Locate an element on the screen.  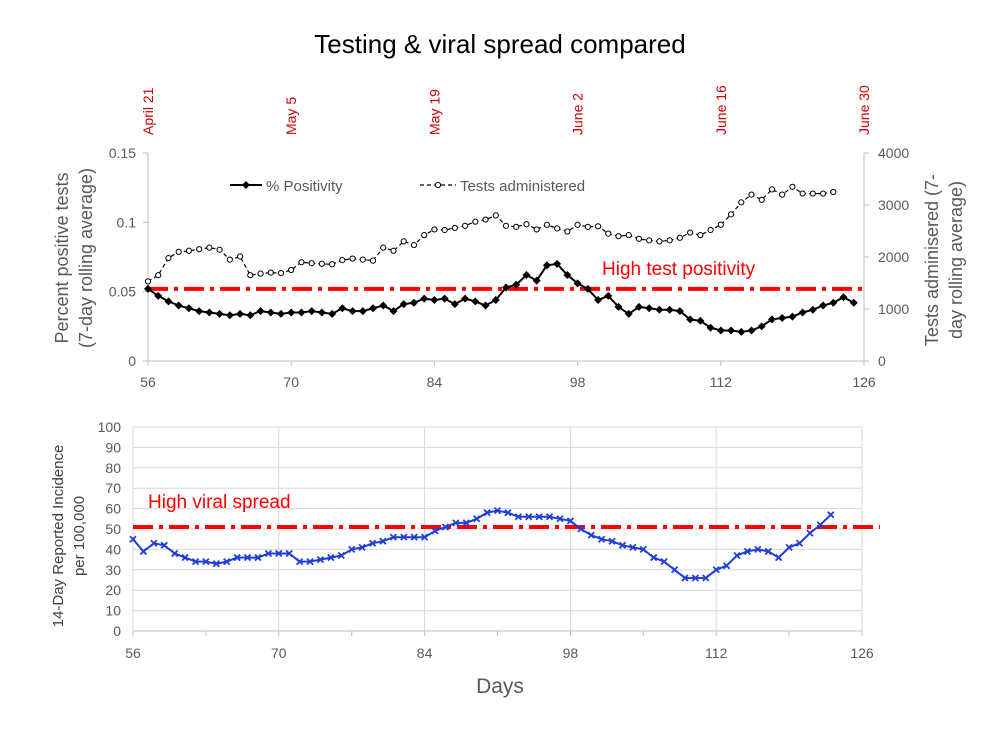
left-y-tick-label: 0.05 is located at coordinates (122, 292).